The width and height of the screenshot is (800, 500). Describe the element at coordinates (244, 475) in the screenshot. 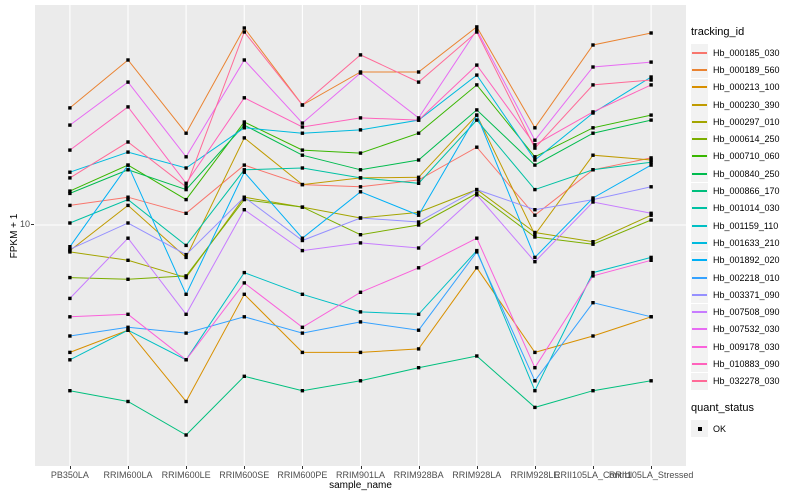

I see `x-tick-label: RRIM600SE` at that location.